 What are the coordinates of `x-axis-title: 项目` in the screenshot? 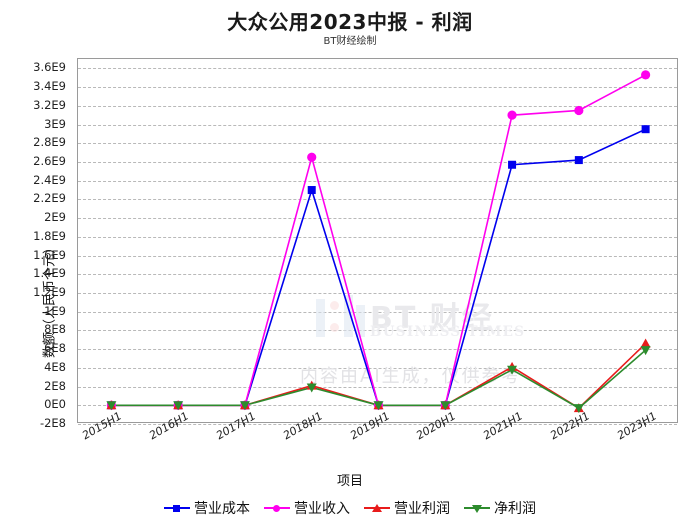 It's located at (349, 481).